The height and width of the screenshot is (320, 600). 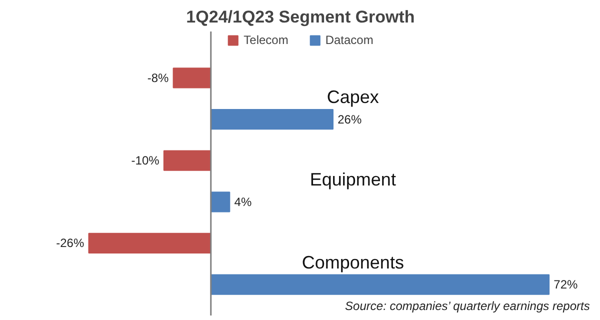 What do you see at coordinates (266, 40) in the screenshot?
I see `legend-label: Telecom` at bounding box center [266, 40].